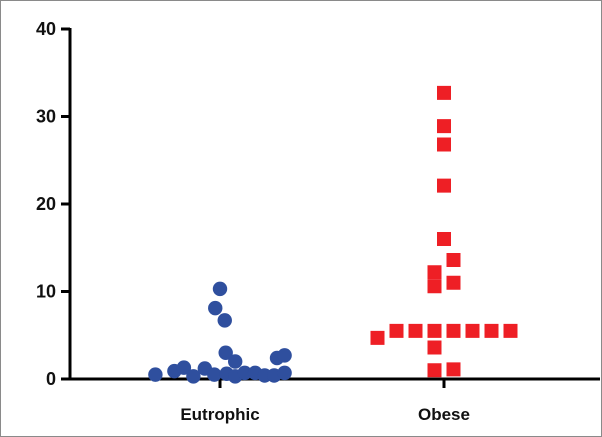  I want to click on y-tick-label: 20, so click(46, 204).